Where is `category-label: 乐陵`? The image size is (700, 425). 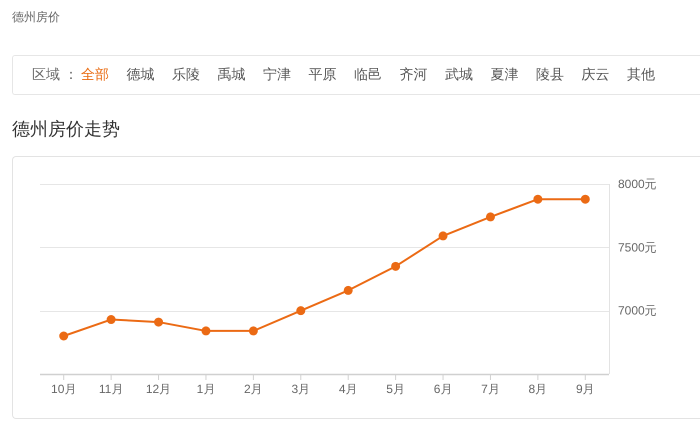 category-label: 乐陵 is located at coordinates (186, 75).